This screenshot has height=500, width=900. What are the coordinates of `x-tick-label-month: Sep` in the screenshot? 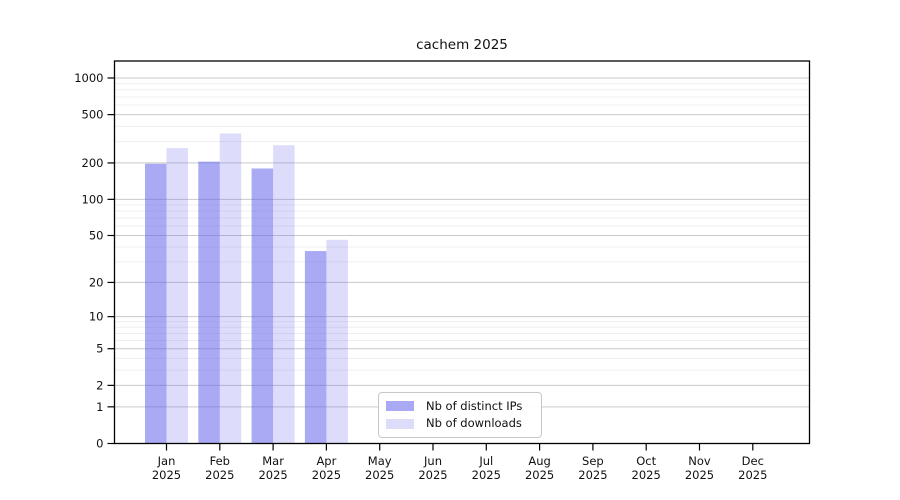 It's located at (593, 461).